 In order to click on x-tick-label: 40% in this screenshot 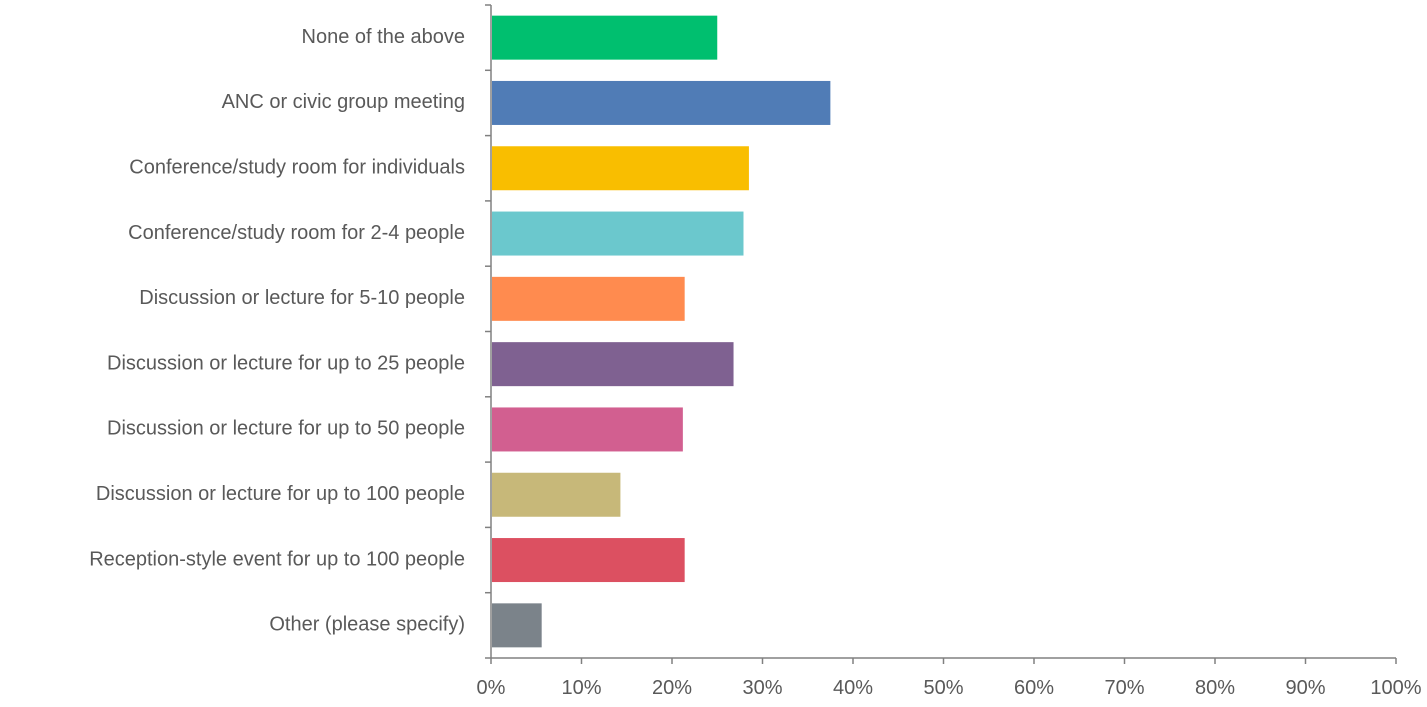, I will do `click(853, 688)`.